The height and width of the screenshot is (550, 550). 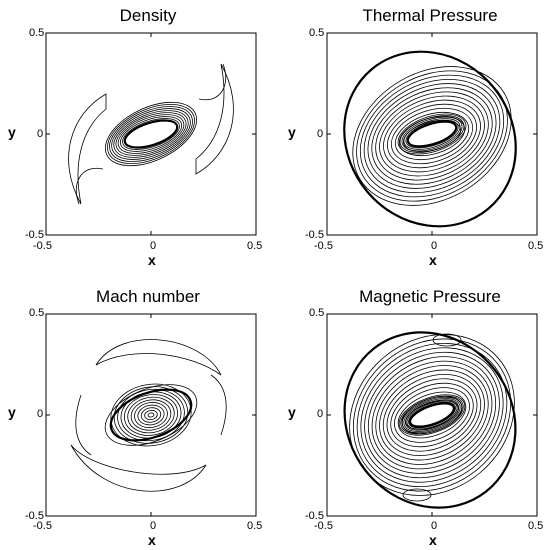 I want to click on pressure-contour, so click(x=432, y=136).